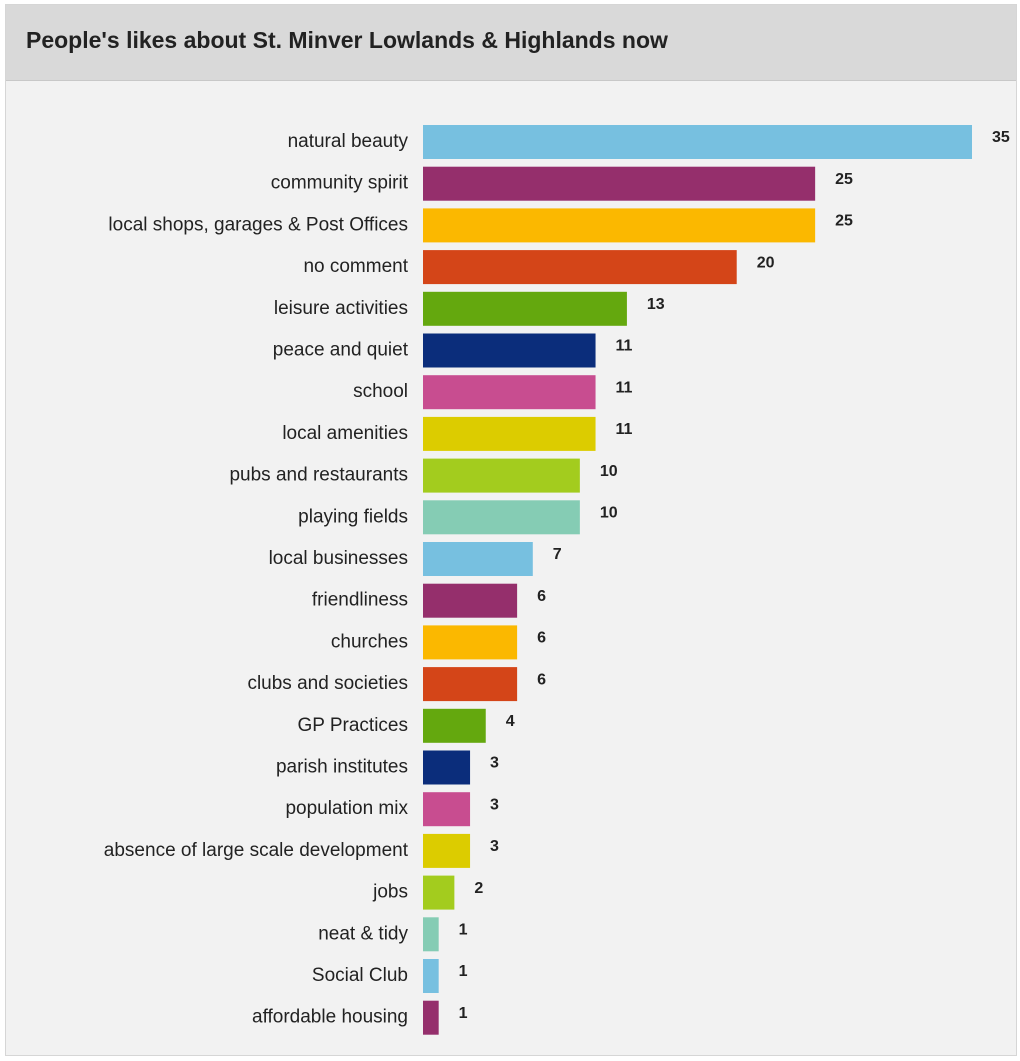 The height and width of the screenshot is (1061, 1020). Describe the element at coordinates (348, 141) in the screenshot. I see `category-label: natural beauty` at that location.